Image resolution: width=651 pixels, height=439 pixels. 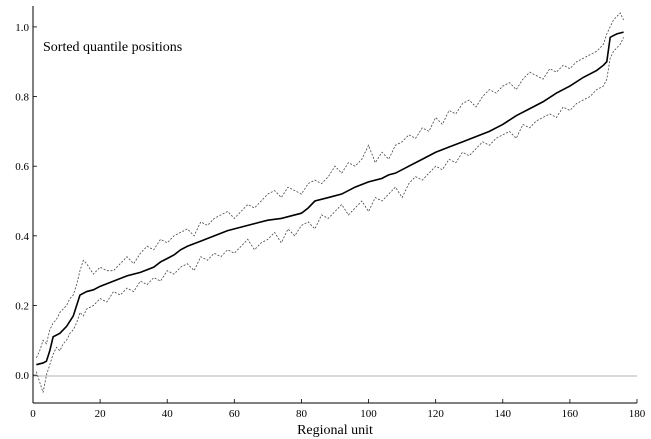 What do you see at coordinates (22, 306) in the screenshot?
I see `y-tick-label: 0.2` at bounding box center [22, 306].